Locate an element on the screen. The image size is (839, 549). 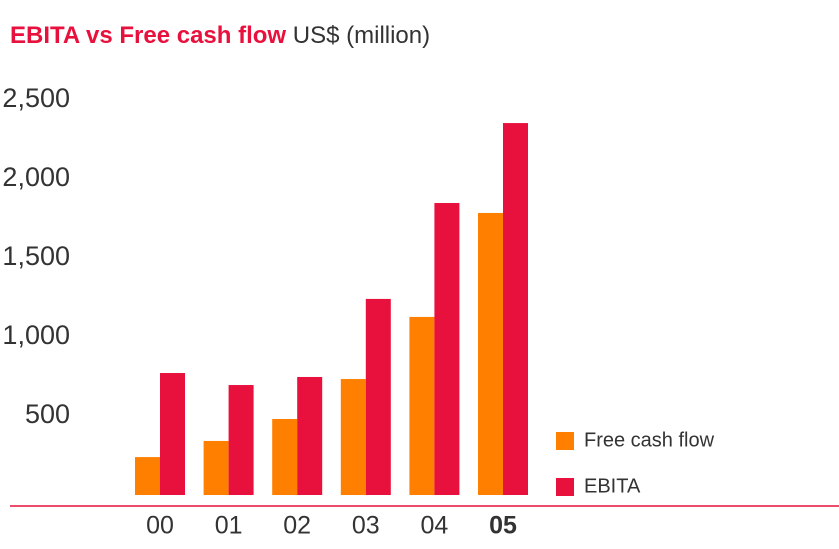
legend-label: Free cash flow is located at coordinates (649, 440).